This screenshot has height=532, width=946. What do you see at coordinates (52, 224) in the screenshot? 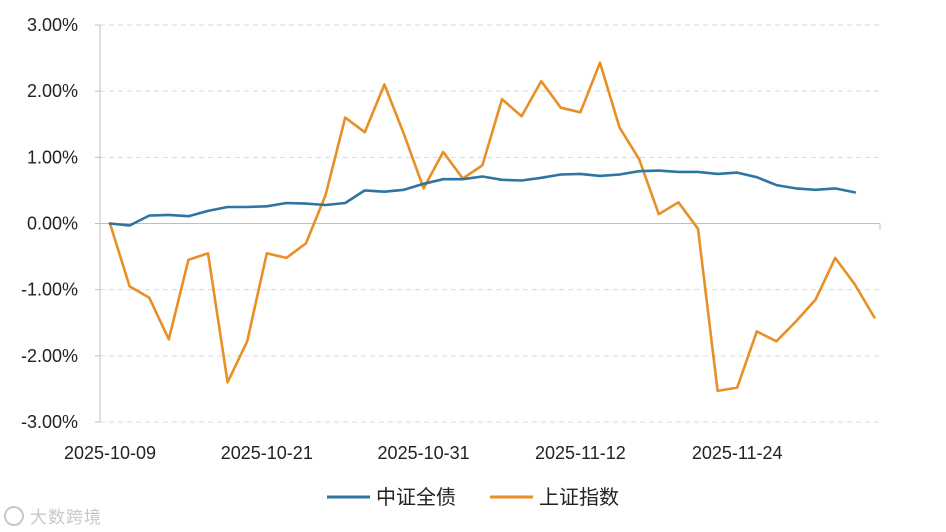
I see `y-tick-label: 0.00%` at bounding box center [52, 224].